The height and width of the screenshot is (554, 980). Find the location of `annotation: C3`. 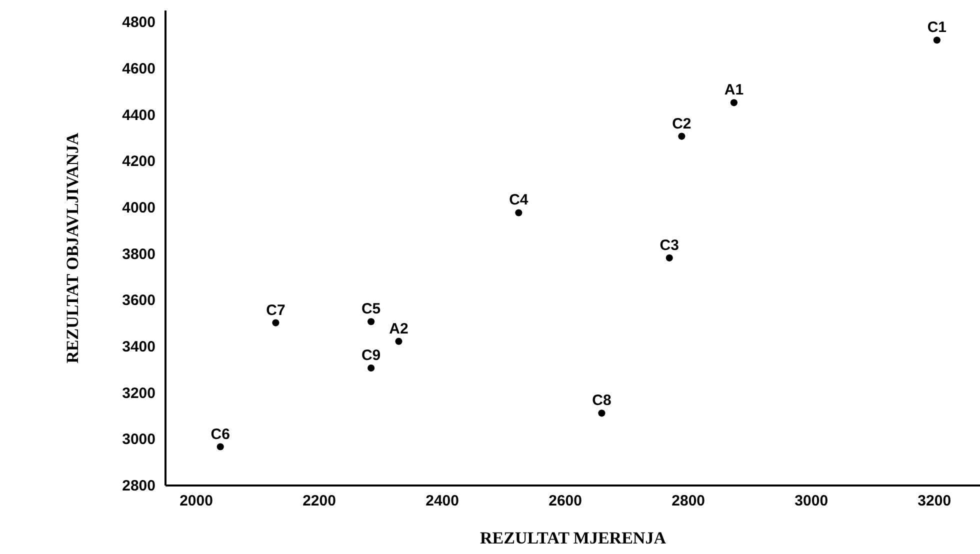

annotation: C3 is located at coordinates (669, 245).